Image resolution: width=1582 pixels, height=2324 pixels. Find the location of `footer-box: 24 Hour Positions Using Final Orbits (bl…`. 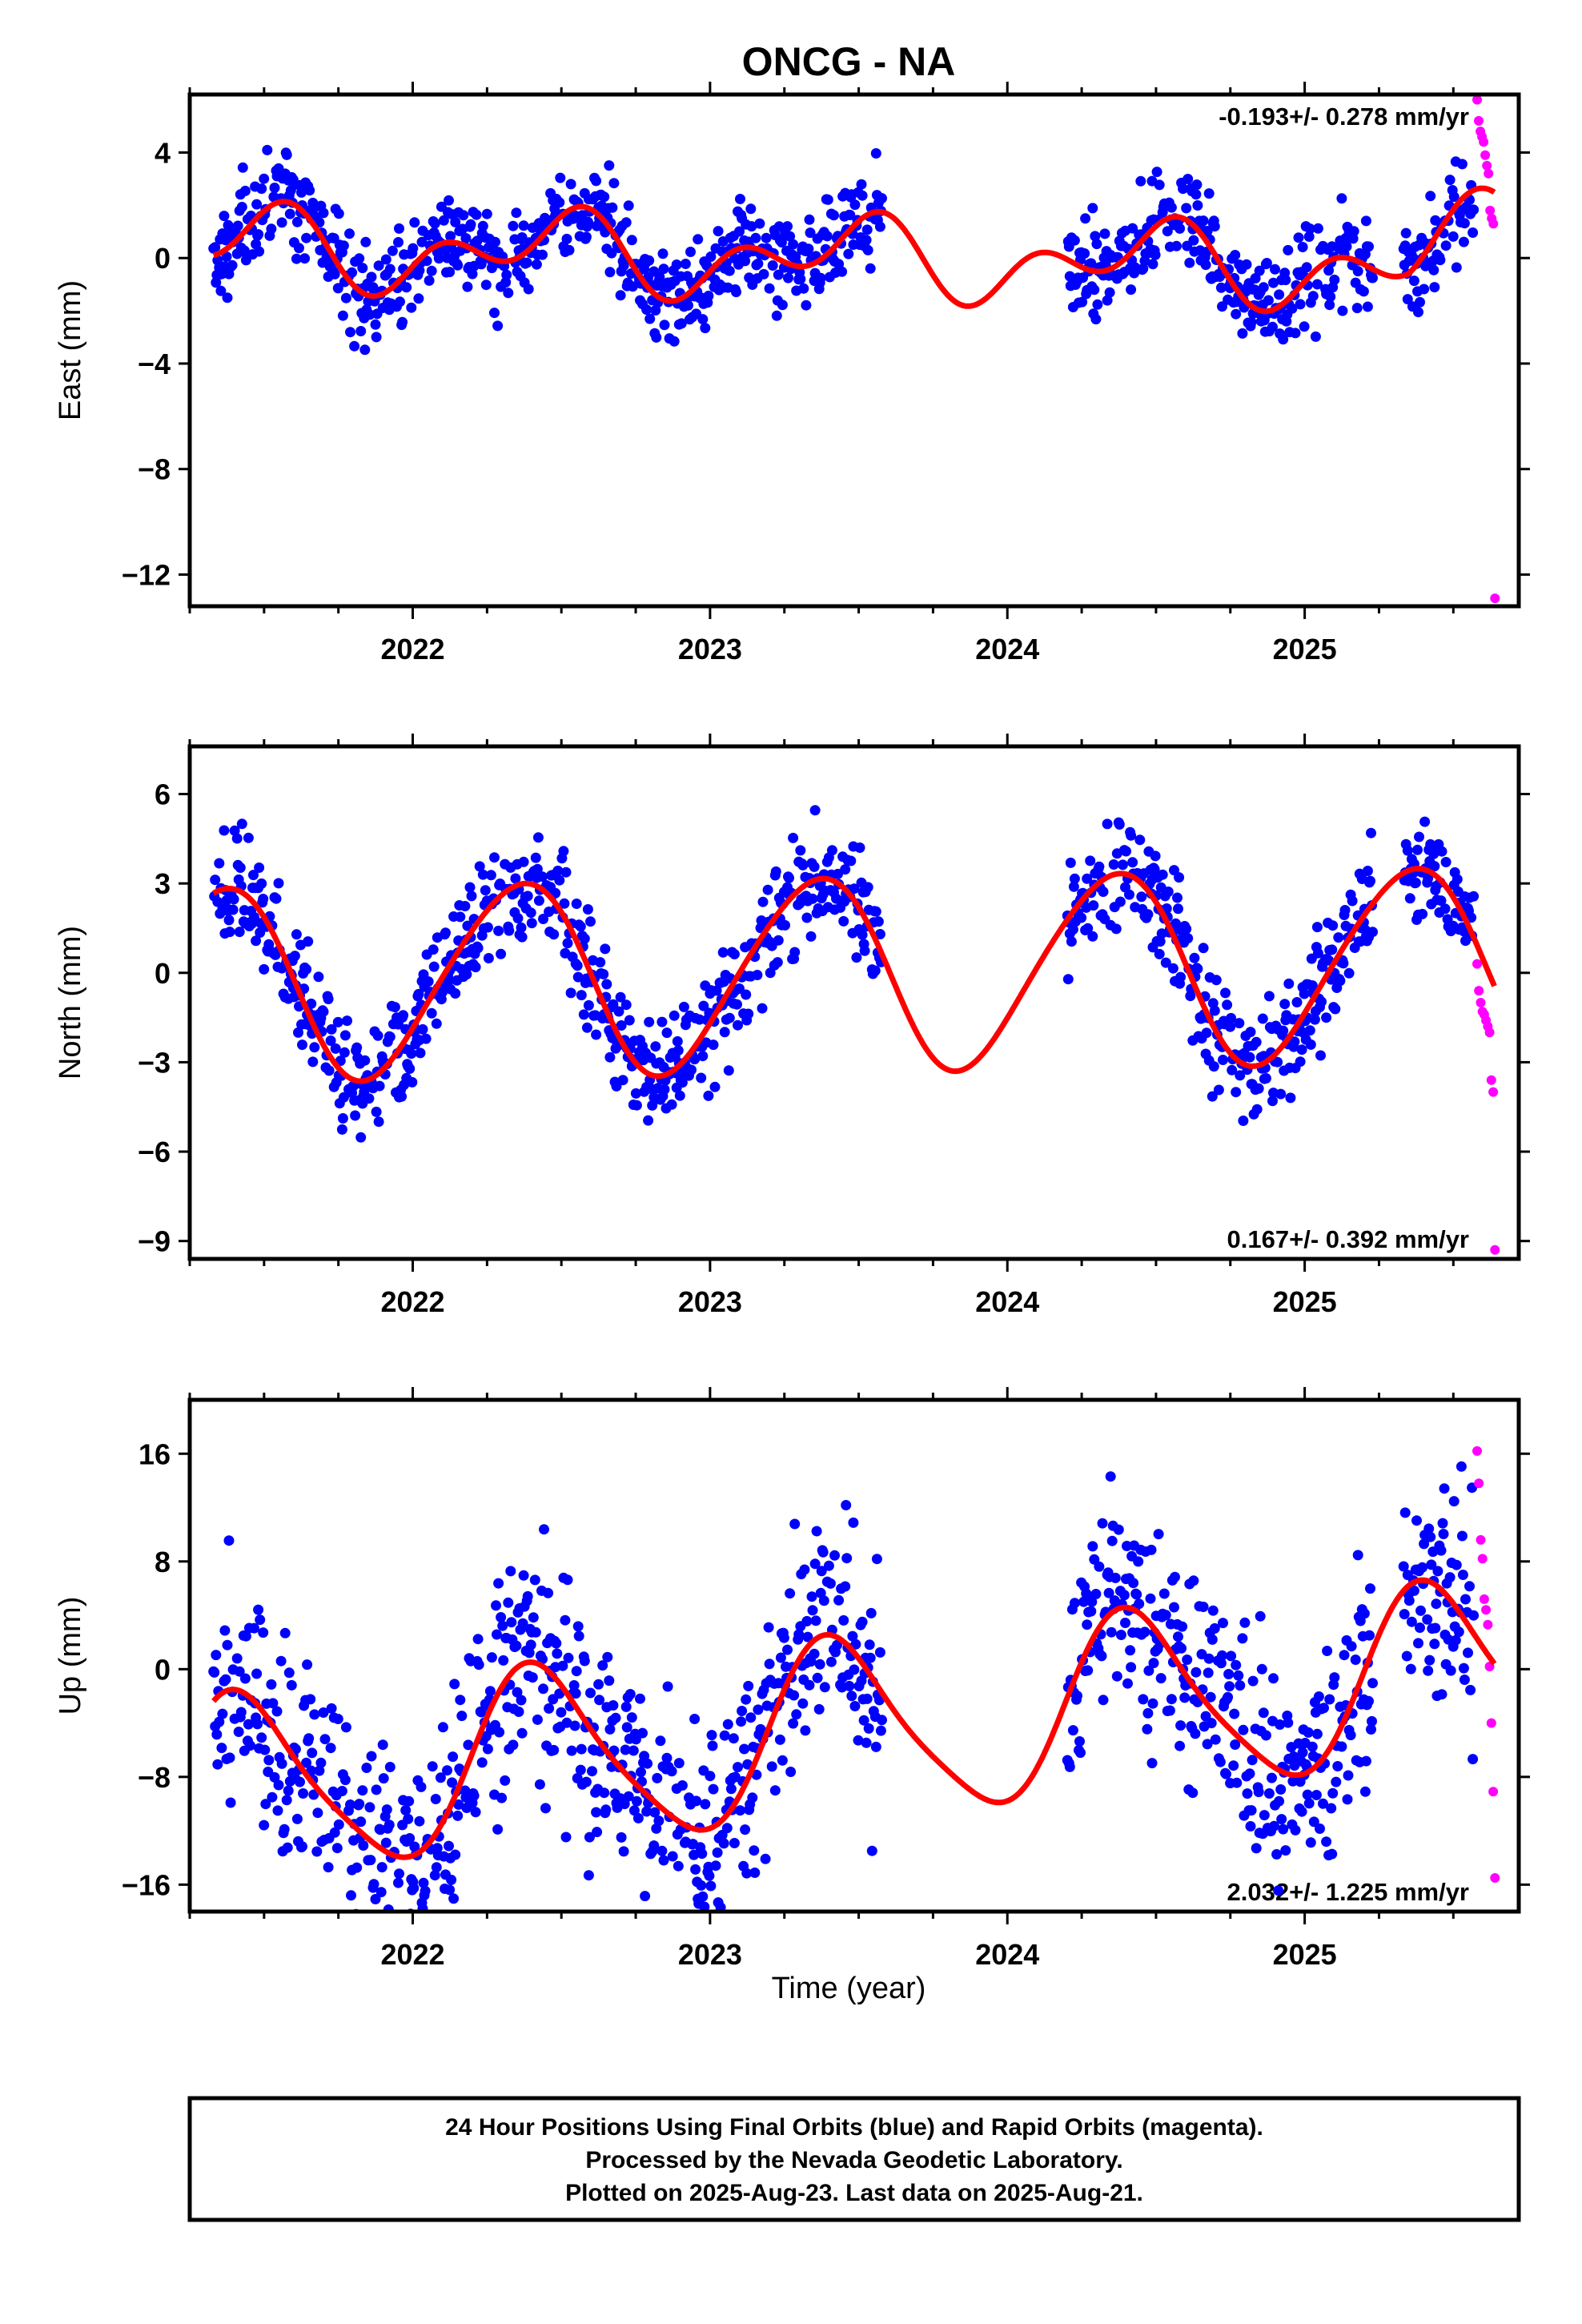

footer-box: 24 Hour Positions Using Final Orbits (bl… is located at coordinates (854, 2159).